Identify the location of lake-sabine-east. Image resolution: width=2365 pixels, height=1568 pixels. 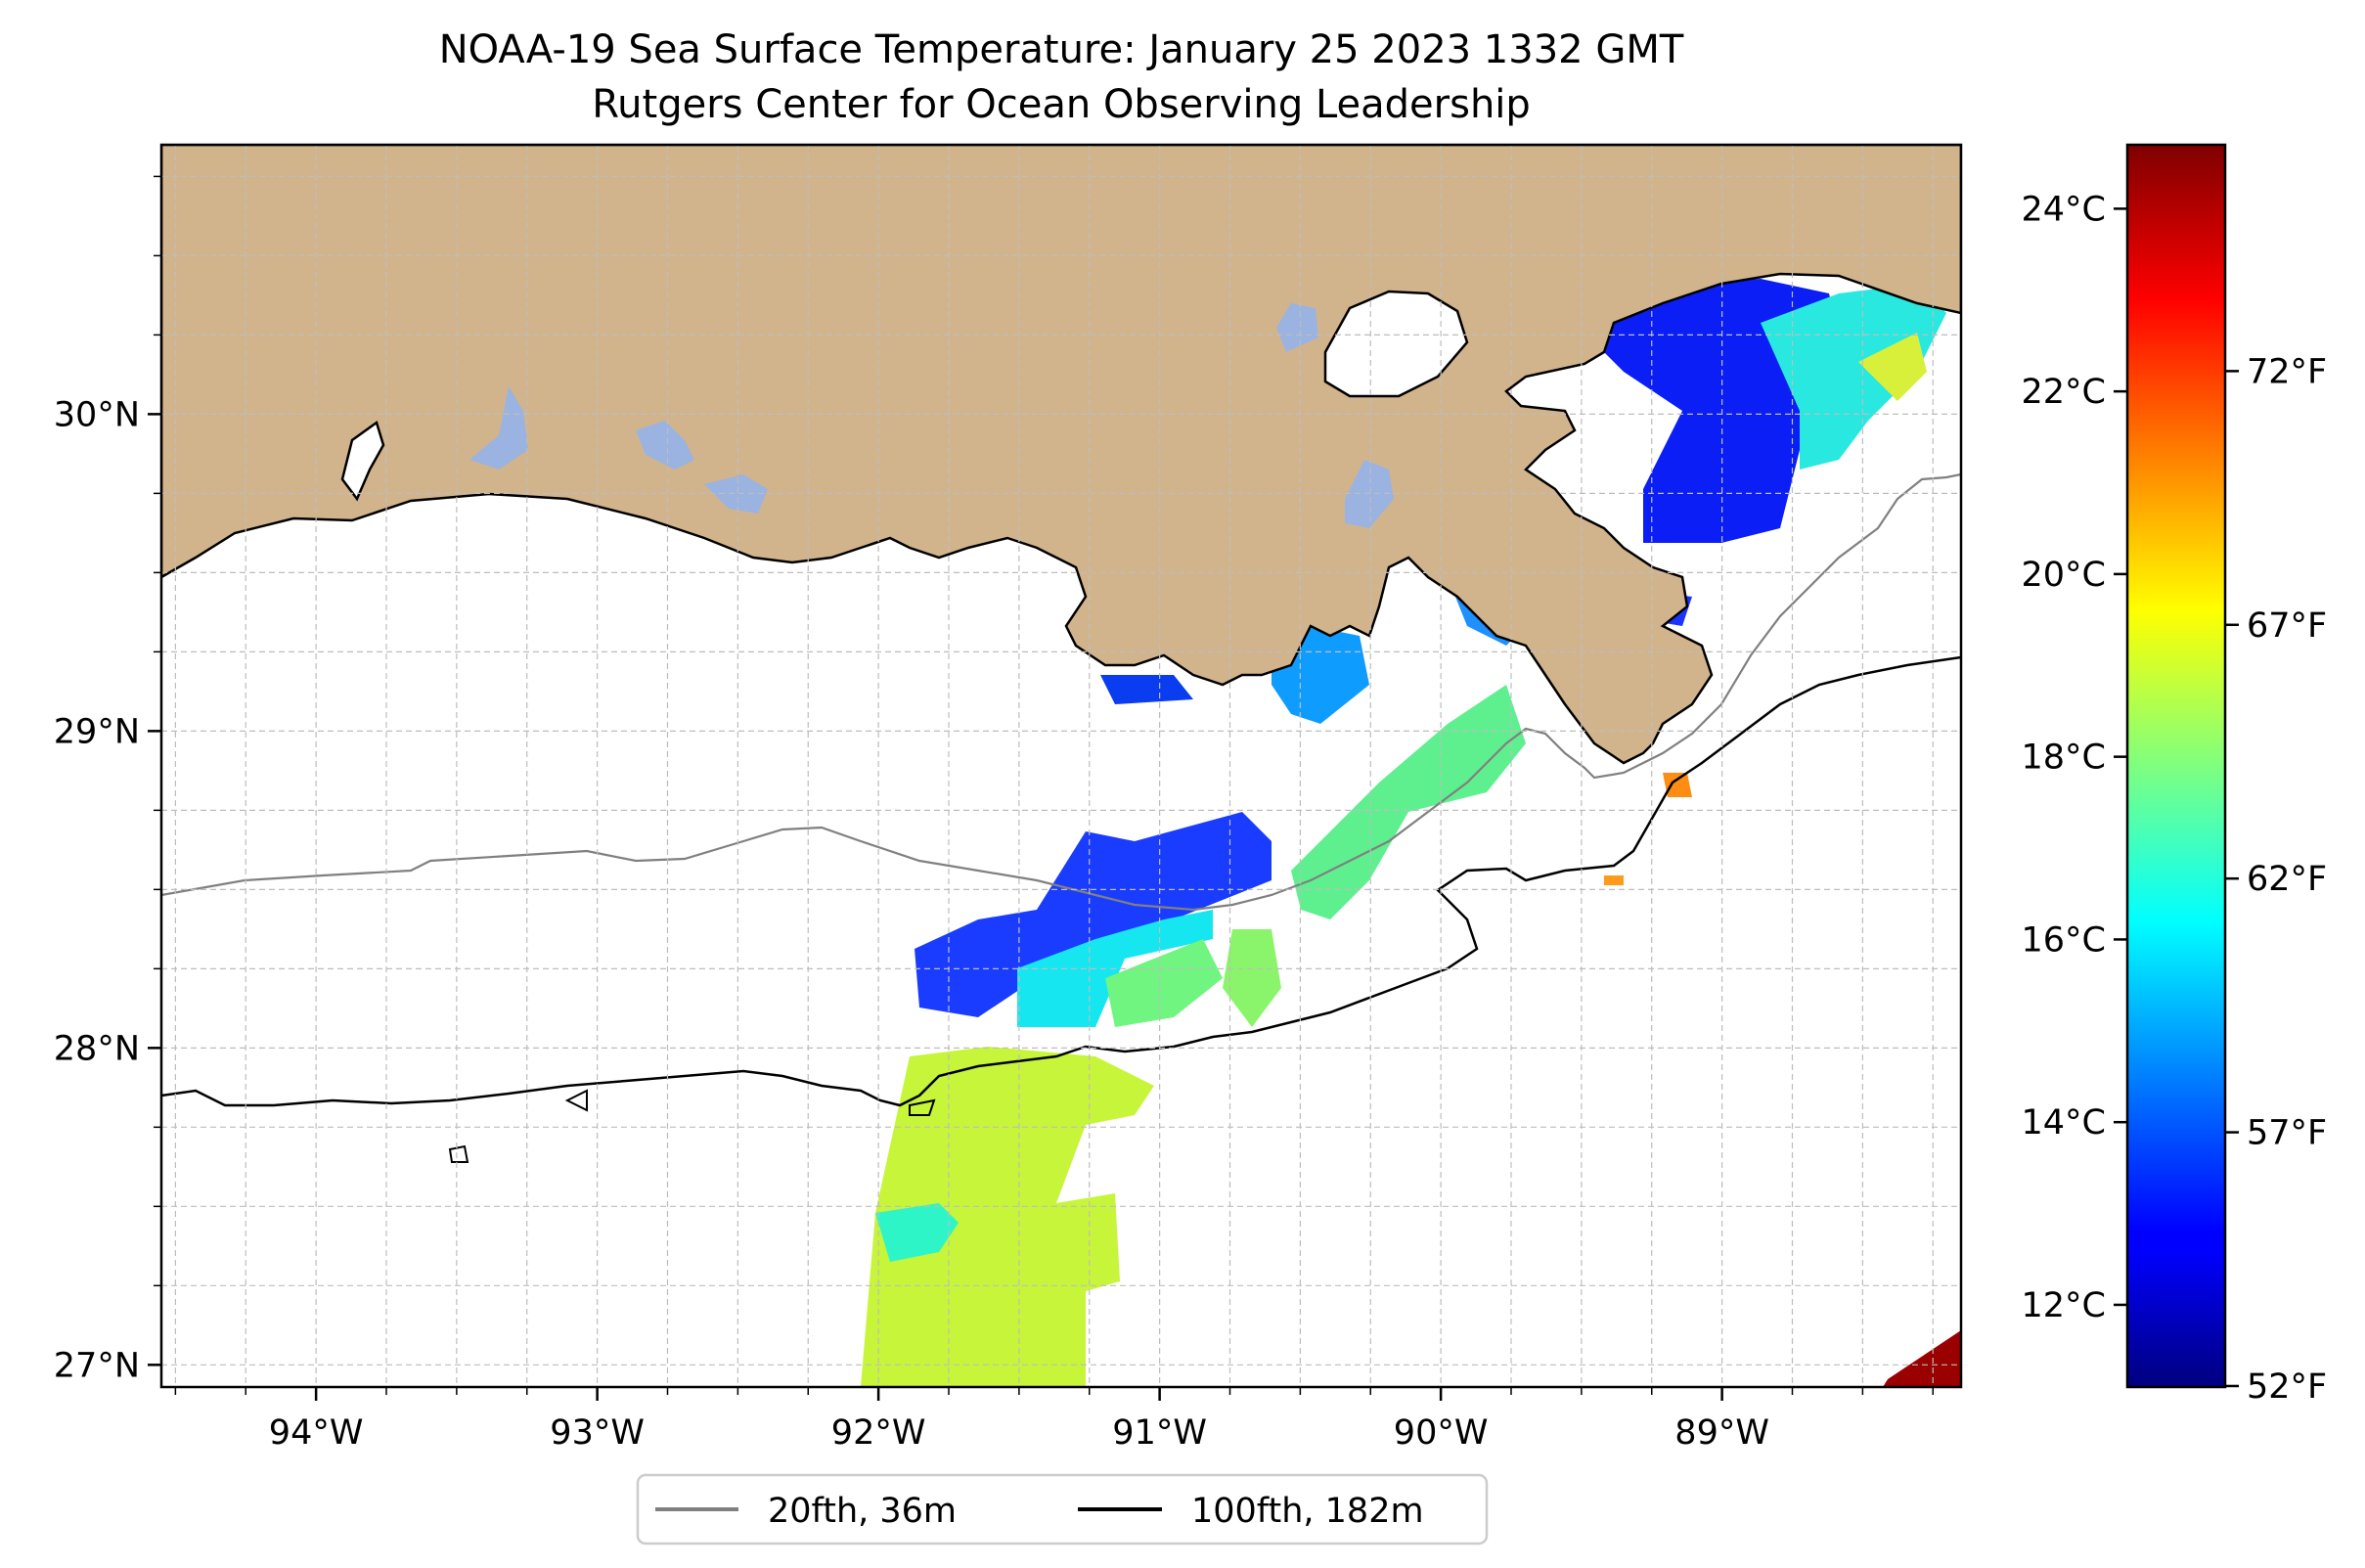
(736, 494).